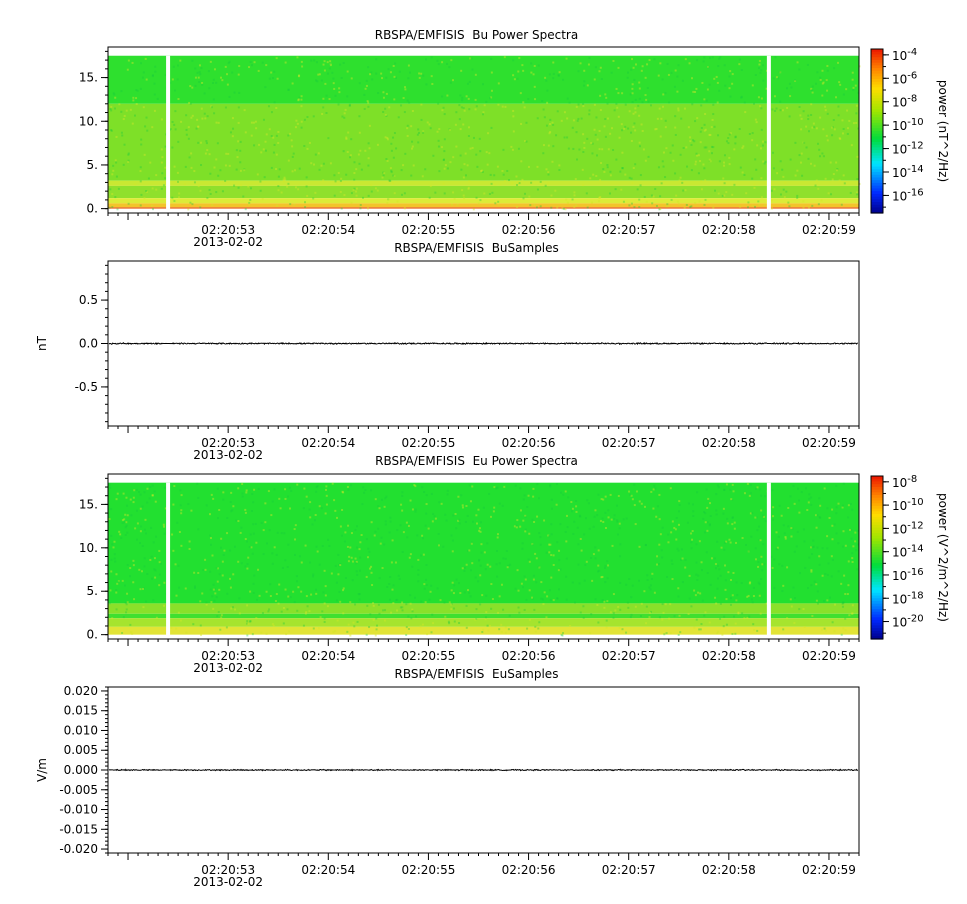  What do you see at coordinates (88, 121) in the screenshot?
I see `y-tick-label: 10.` at bounding box center [88, 121].